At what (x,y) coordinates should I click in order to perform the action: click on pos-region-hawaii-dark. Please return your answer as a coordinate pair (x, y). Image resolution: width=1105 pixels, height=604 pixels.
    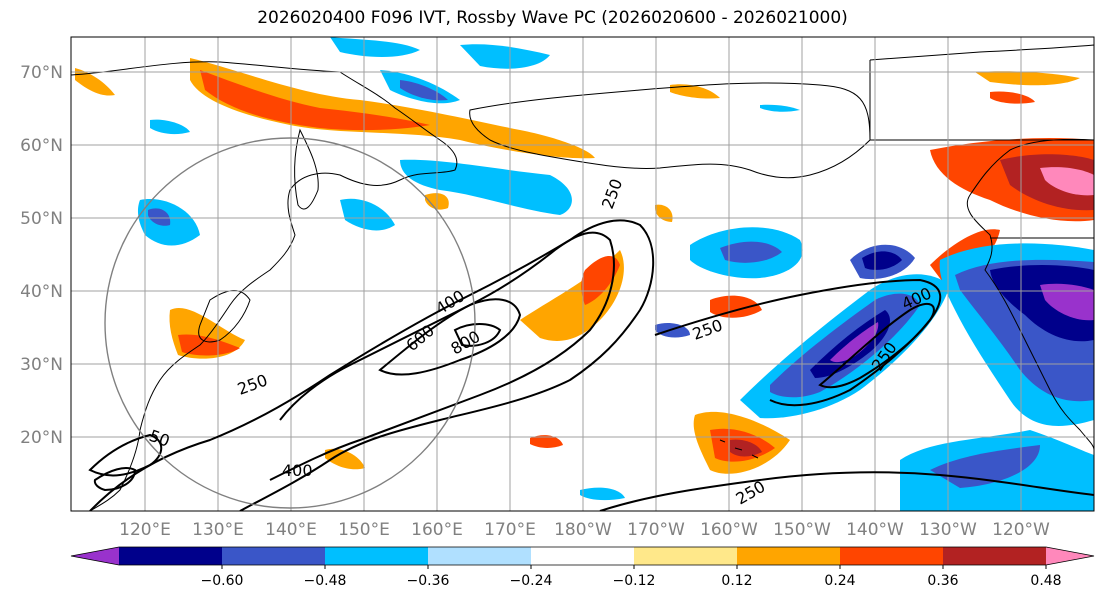
    Looking at the image, I should click on (746, 448).